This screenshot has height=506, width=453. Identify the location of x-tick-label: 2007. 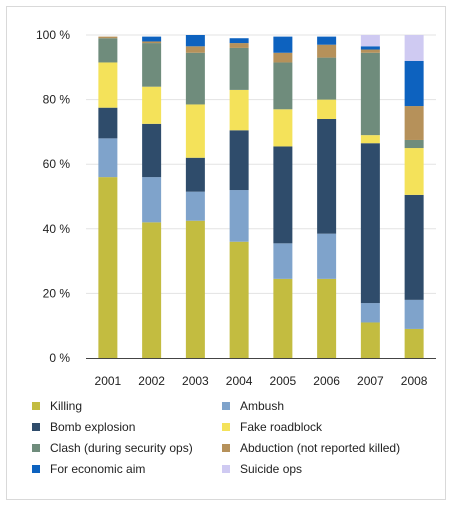
(370, 381).